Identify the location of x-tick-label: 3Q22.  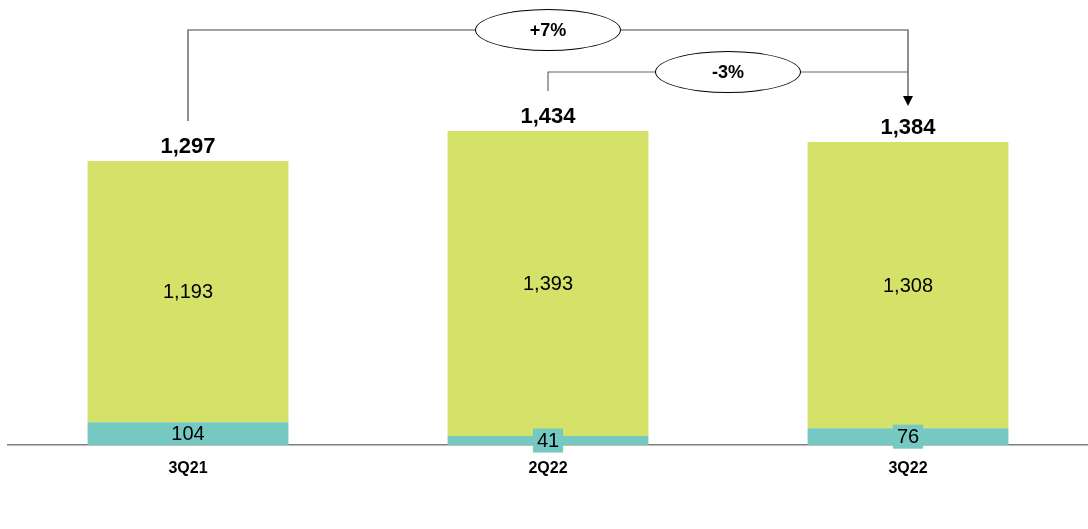
(908, 468).